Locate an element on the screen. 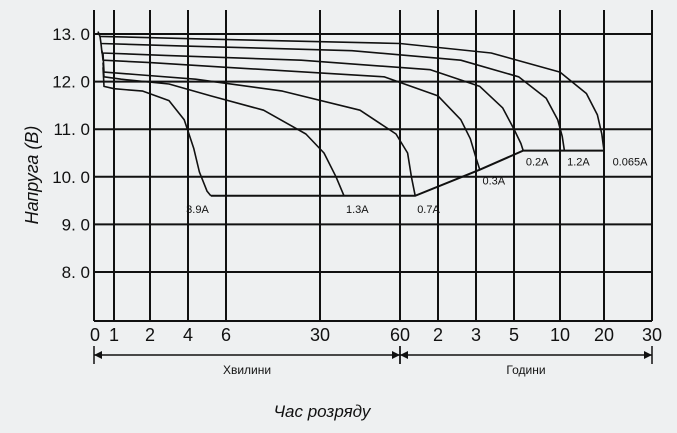  y-tick-label-5: 8. 0 is located at coordinates (76, 272).